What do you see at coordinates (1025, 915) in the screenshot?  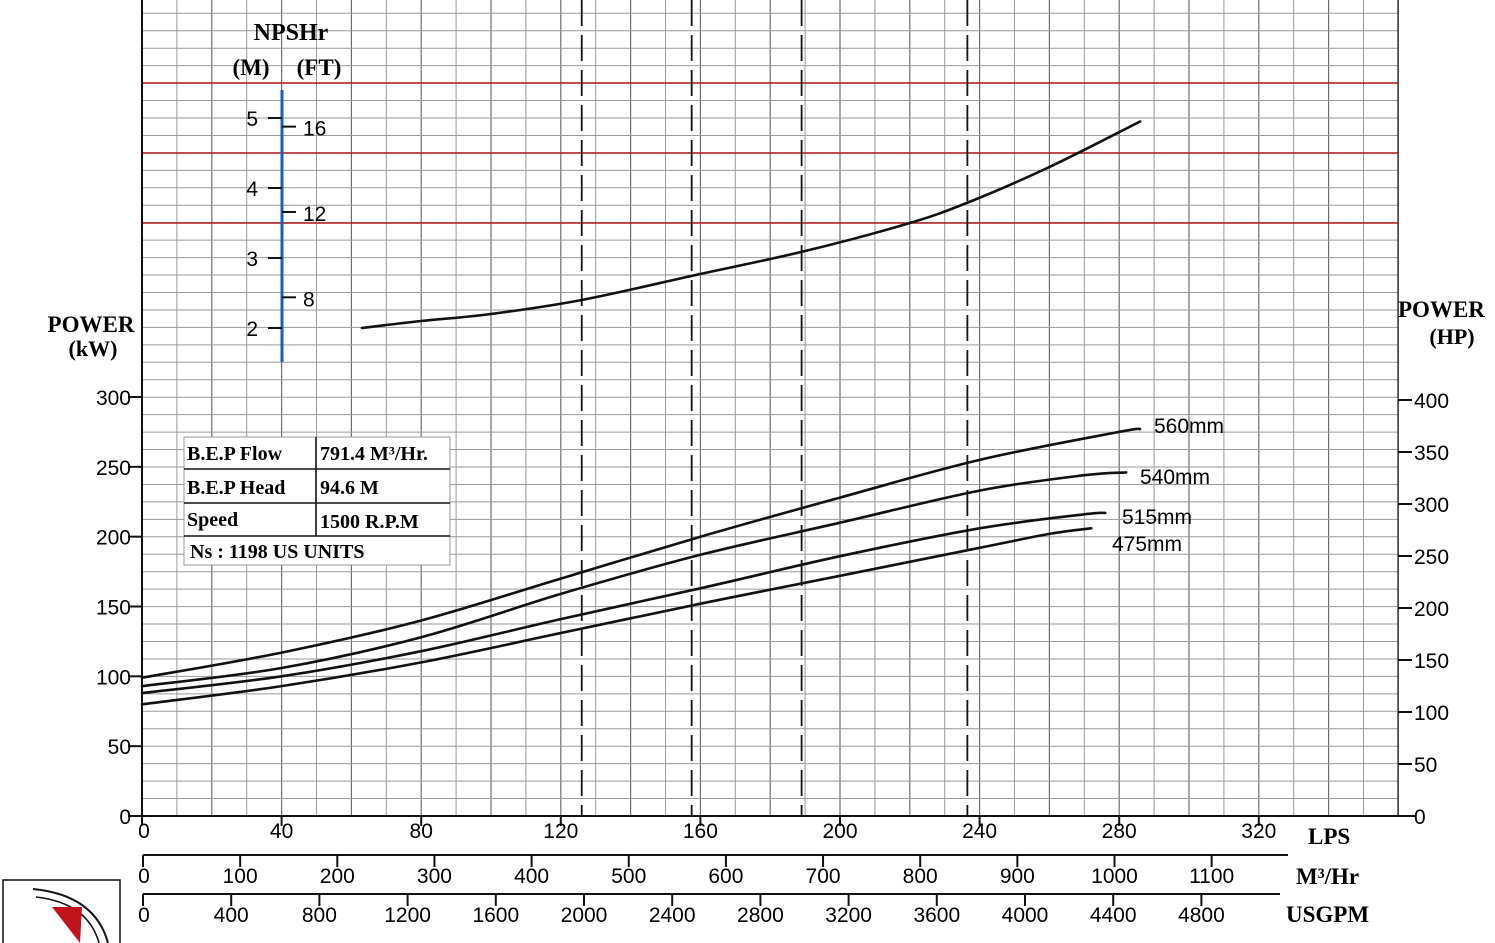 I see `usgpm-tick-label: 4000` at bounding box center [1025, 915].